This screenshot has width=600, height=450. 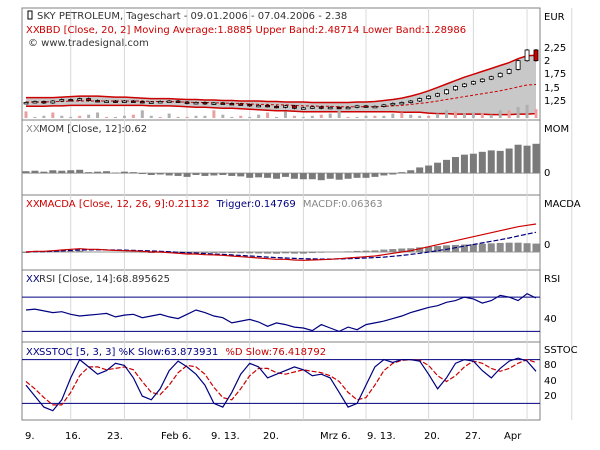 I want to click on price-panel, so click(x=281, y=83).